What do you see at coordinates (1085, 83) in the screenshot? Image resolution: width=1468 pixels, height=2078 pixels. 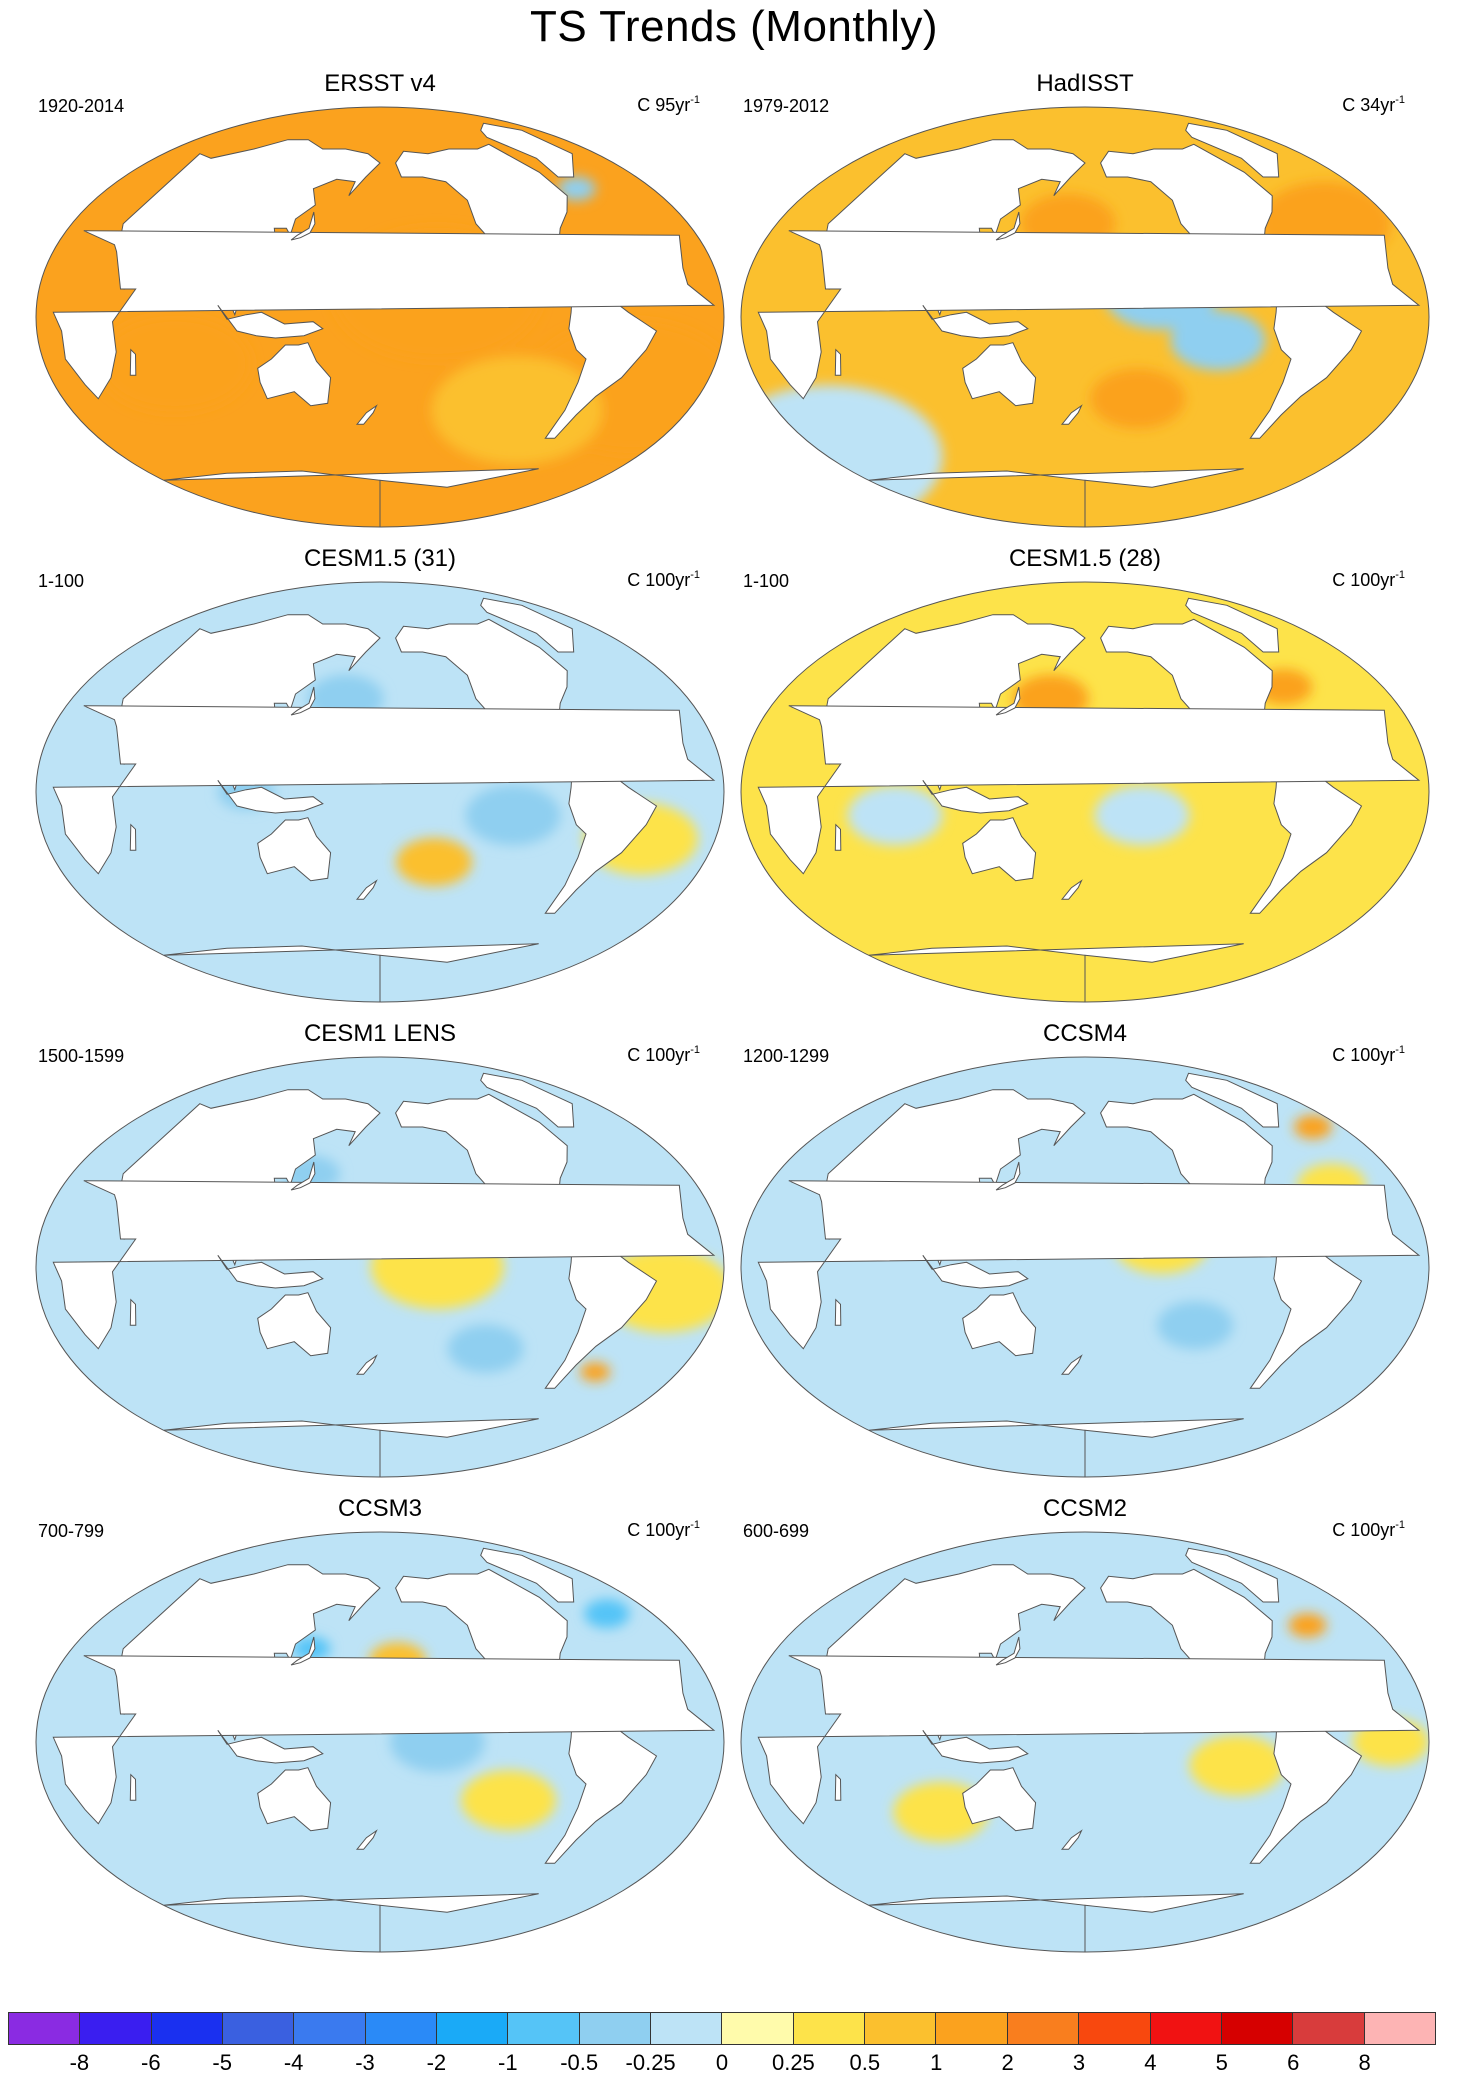 I see `panel-title: HadISST` at bounding box center [1085, 83].